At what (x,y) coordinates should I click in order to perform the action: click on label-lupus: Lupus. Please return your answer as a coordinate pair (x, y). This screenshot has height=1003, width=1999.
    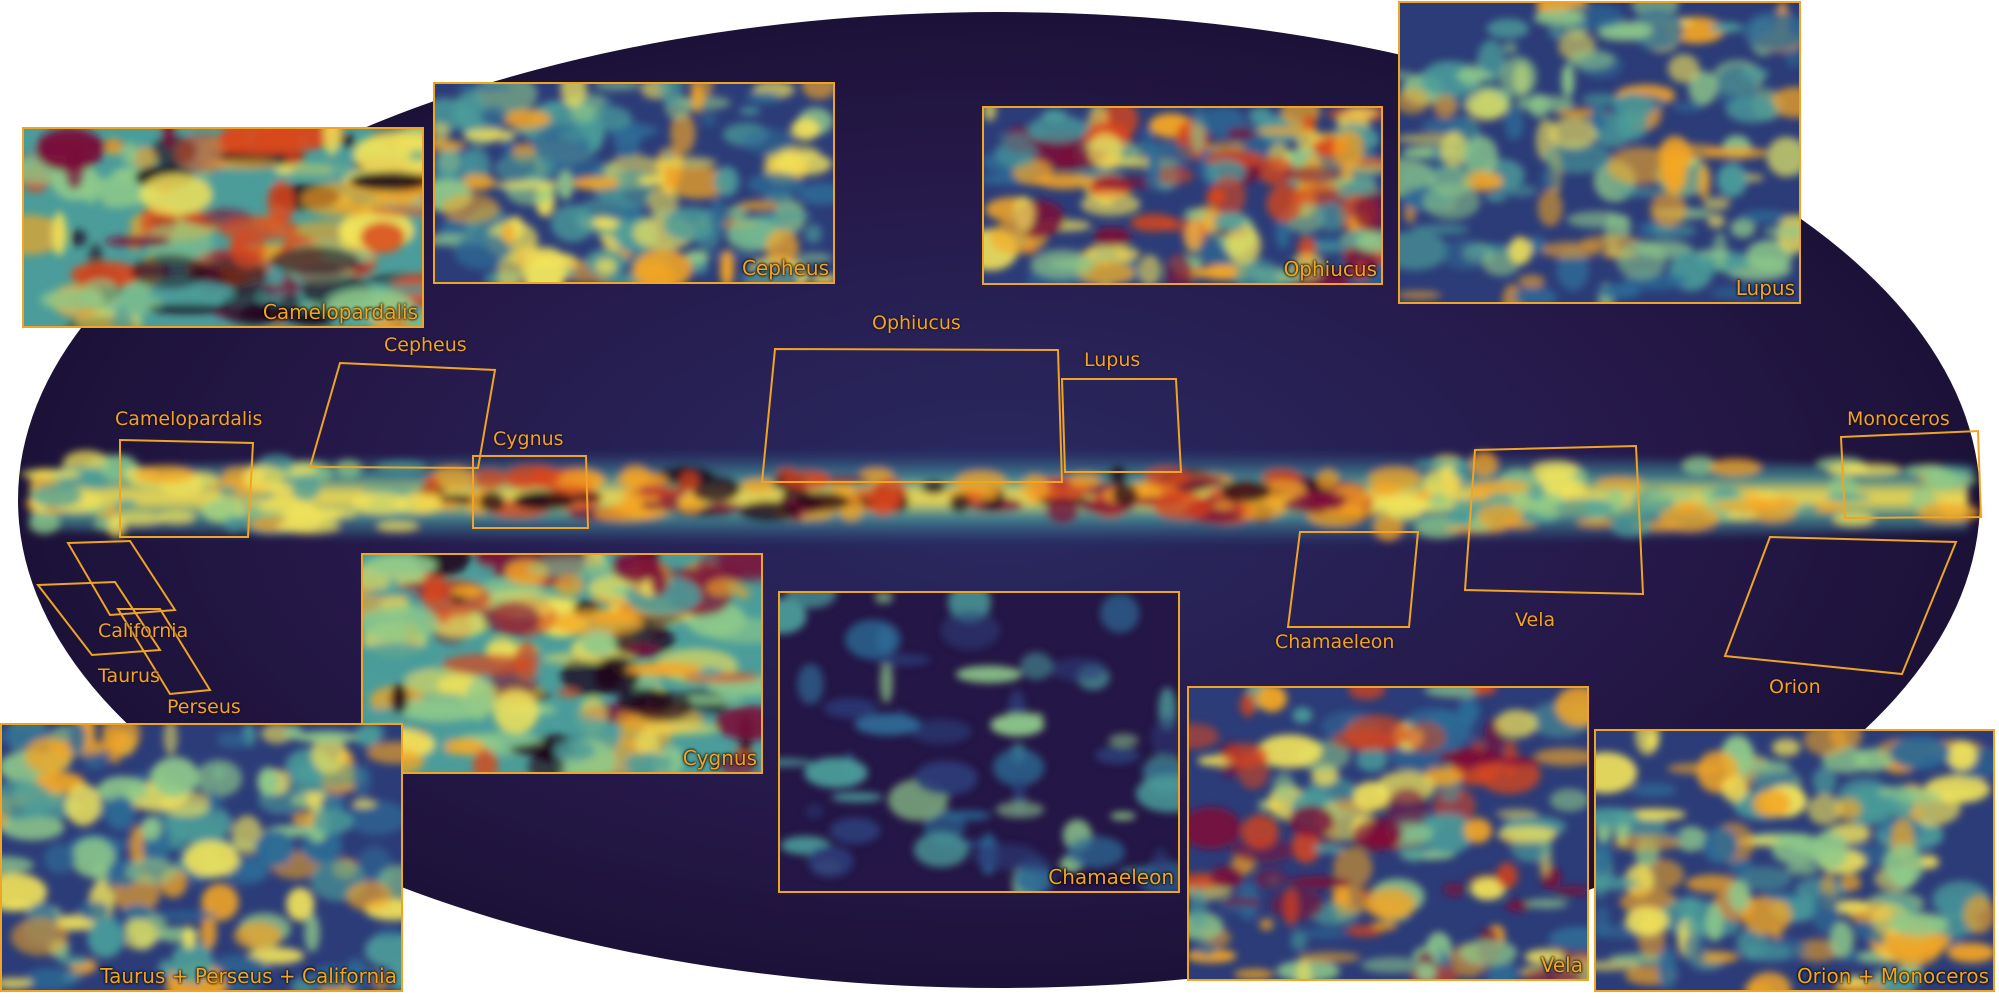
    Looking at the image, I should click on (1112, 360).